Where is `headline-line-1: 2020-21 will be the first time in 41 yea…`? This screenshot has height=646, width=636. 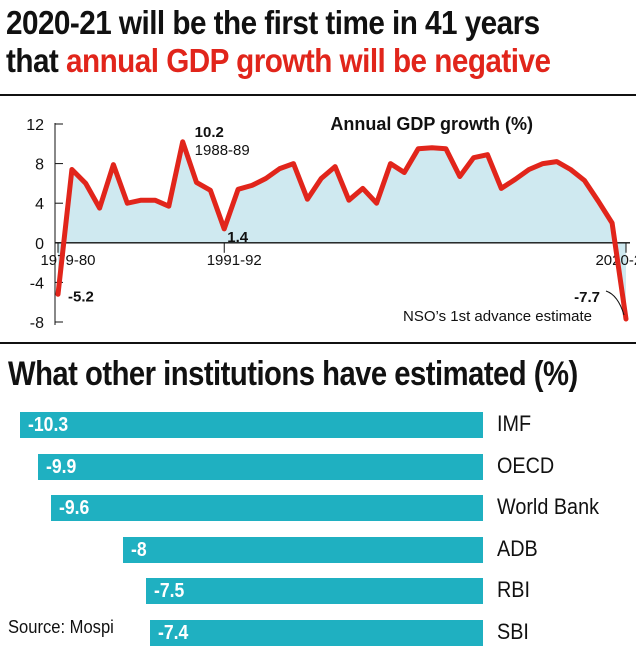
headline-line-1: 2020-21 will be the first time in 41 yea… is located at coordinates (273, 22).